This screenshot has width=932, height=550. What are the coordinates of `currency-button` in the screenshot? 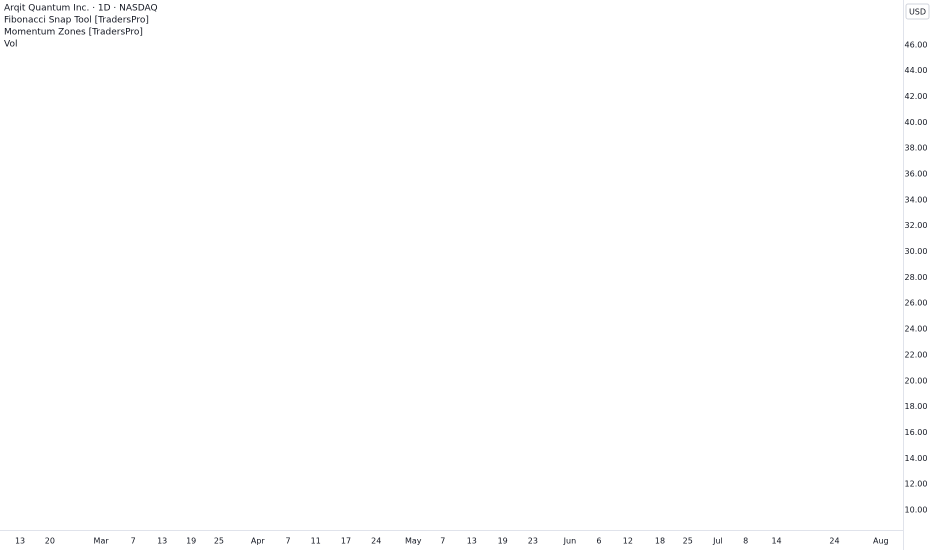 It's located at (917, 11).